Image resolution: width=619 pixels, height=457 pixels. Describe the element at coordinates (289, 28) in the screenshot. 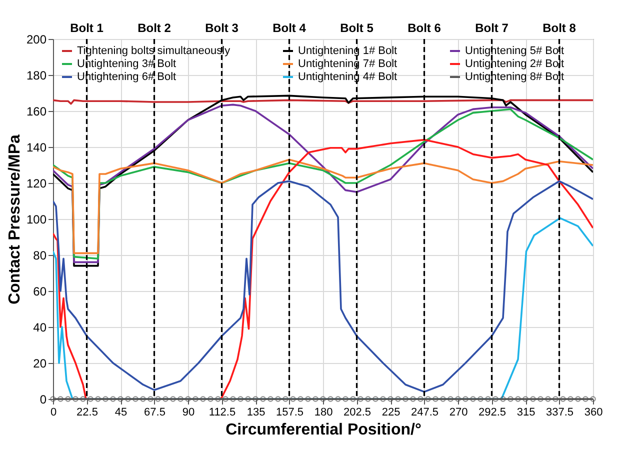

I see `ref-line-label: Bolt 4` at that location.